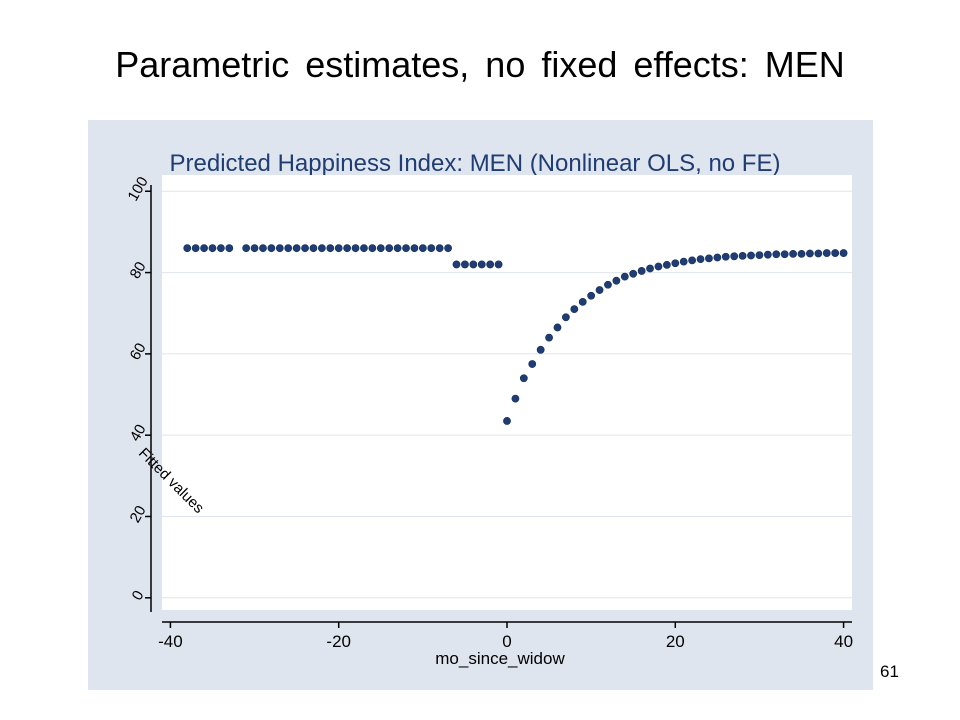 The height and width of the screenshot is (720, 960). What do you see at coordinates (500, 658) in the screenshot?
I see `x-axis-label: mo_since_widow` at bounding box center [500, 658].